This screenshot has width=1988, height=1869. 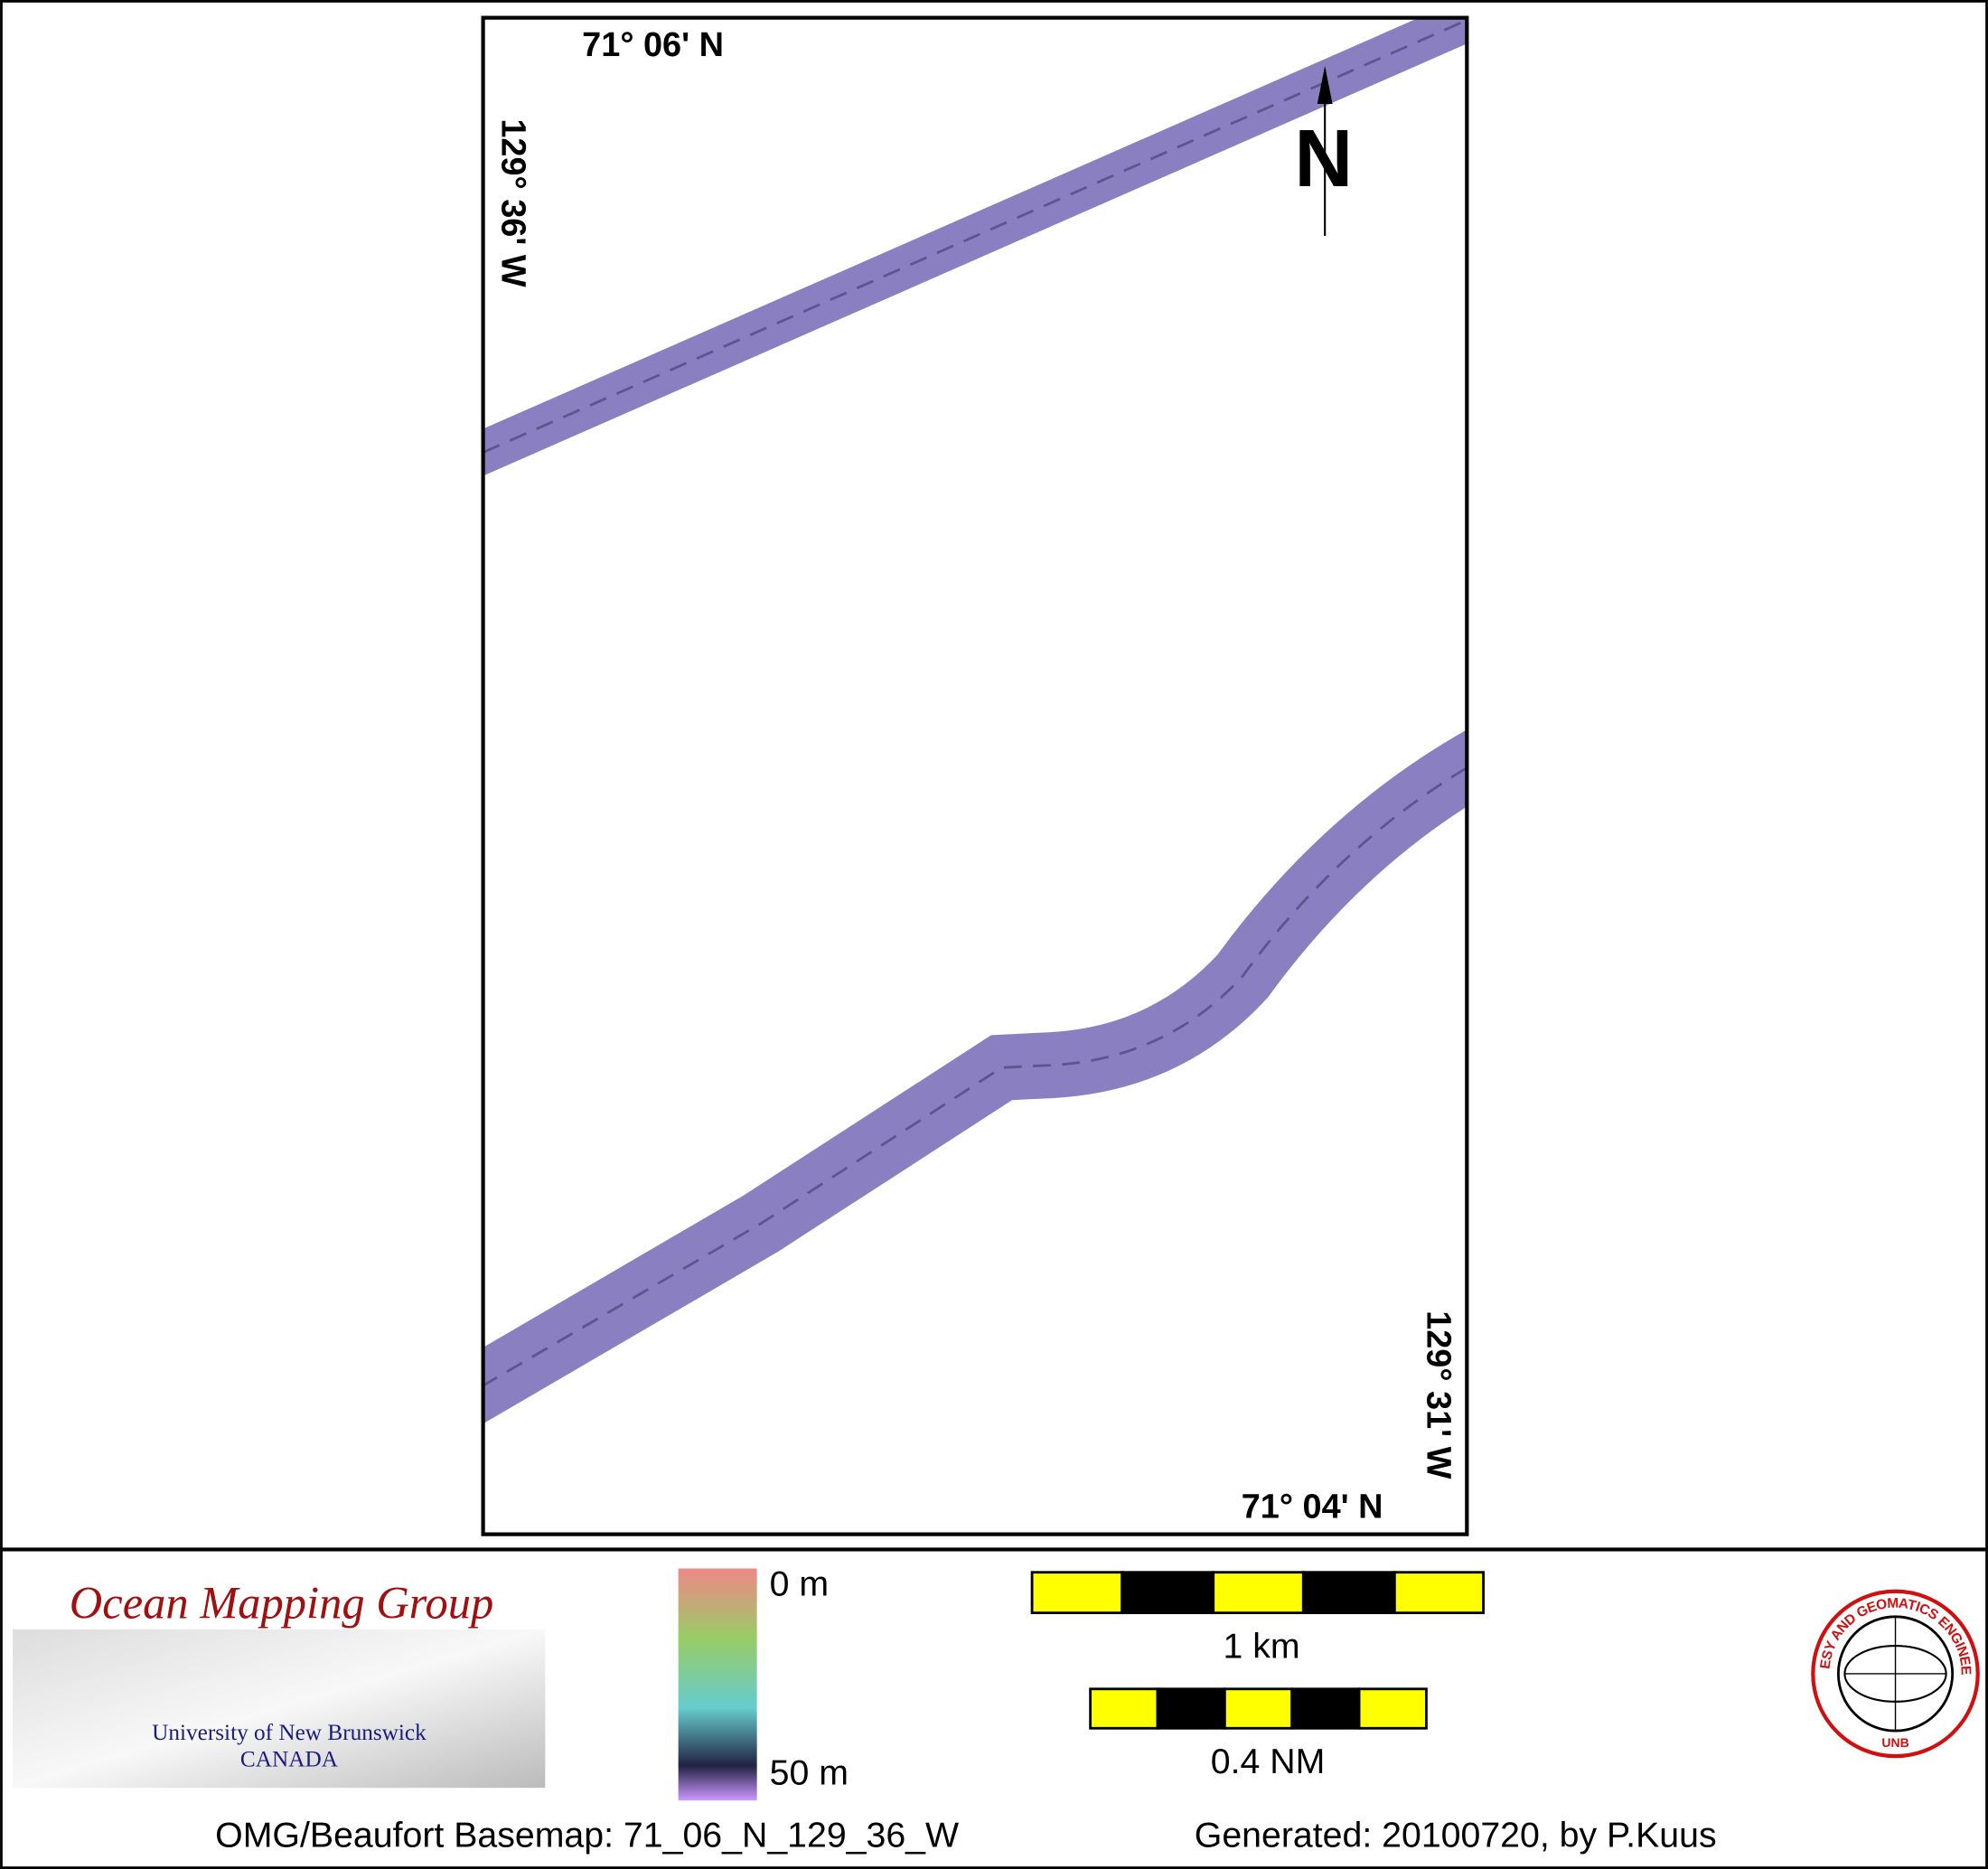 What do you see at coordinates (1258, 1708) in the screenshot?
I see `scale-bar-nm` at bounding box center [1258, 1708].